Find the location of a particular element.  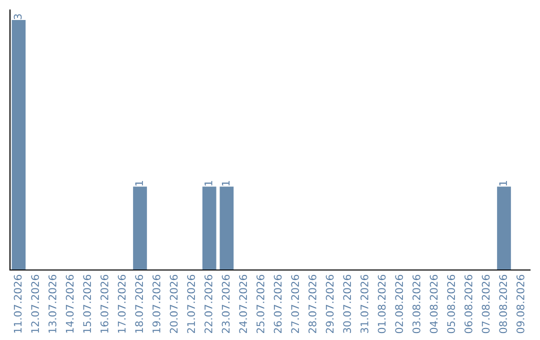

x-tick-label: 16.07.2026 is located at coordinates (104, 303).